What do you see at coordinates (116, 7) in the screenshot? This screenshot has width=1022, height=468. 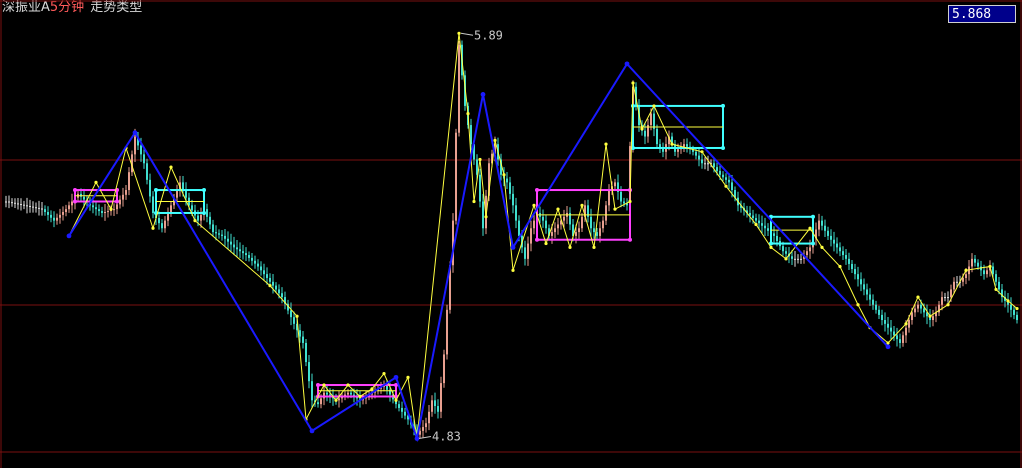 I see `indicator-name: 走势类型` at bounding box center [116, 7].